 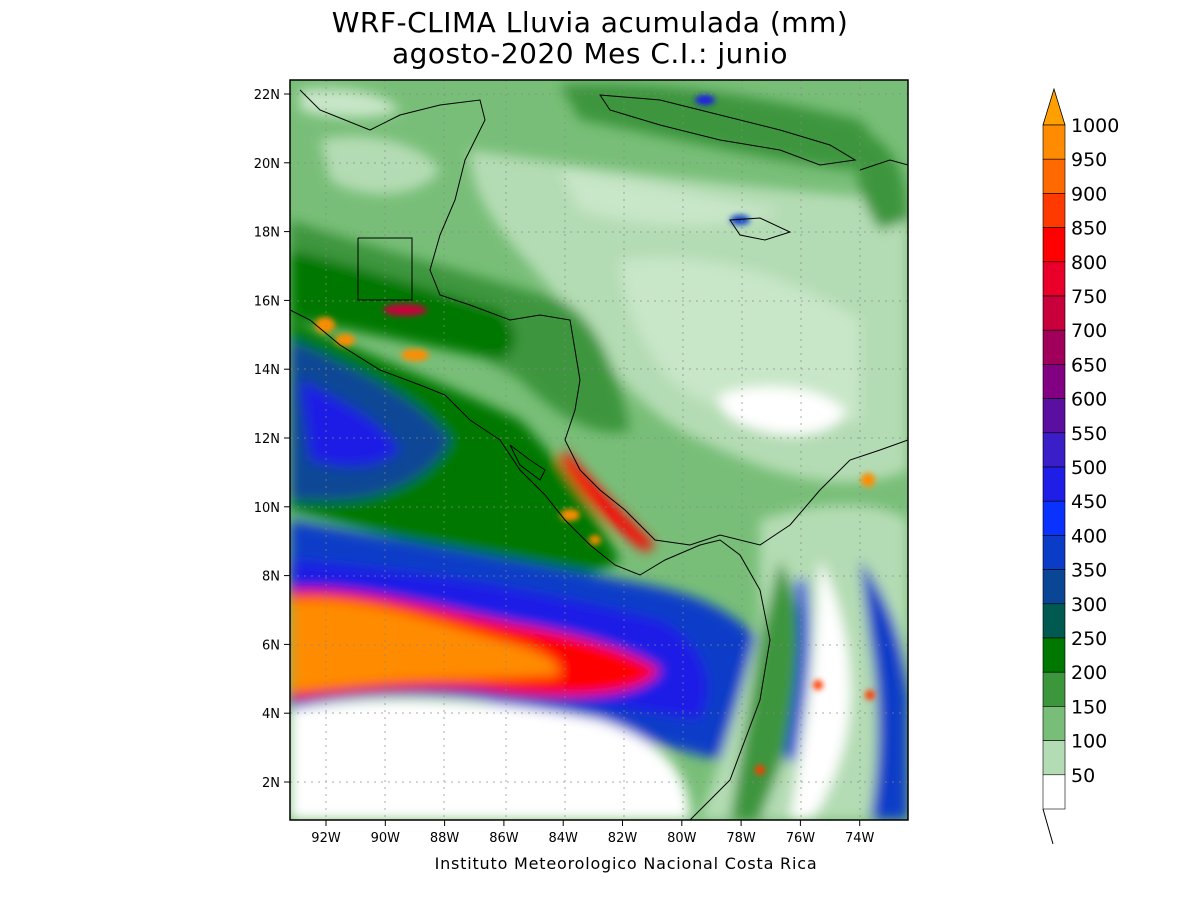 What do you see at coordinates (267, 233) in the screenshot?
I see `lat-tick-label: 18N` at bounding box center [267, 233].